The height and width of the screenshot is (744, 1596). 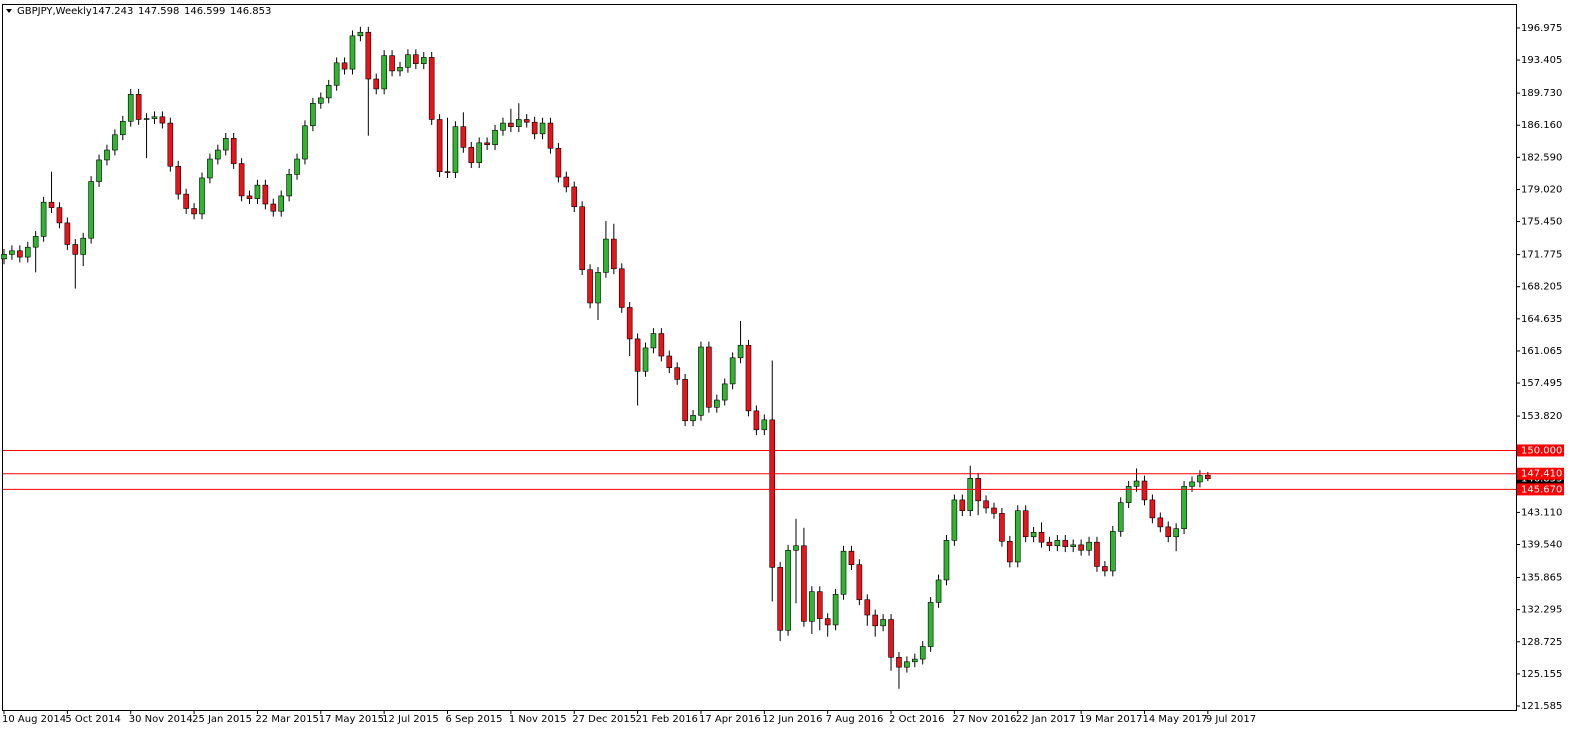 What do you see at coordinates (1541, 60) in the screenshot?
I see `y-tick-label: 193.405` at bounding box center [1541, 60].